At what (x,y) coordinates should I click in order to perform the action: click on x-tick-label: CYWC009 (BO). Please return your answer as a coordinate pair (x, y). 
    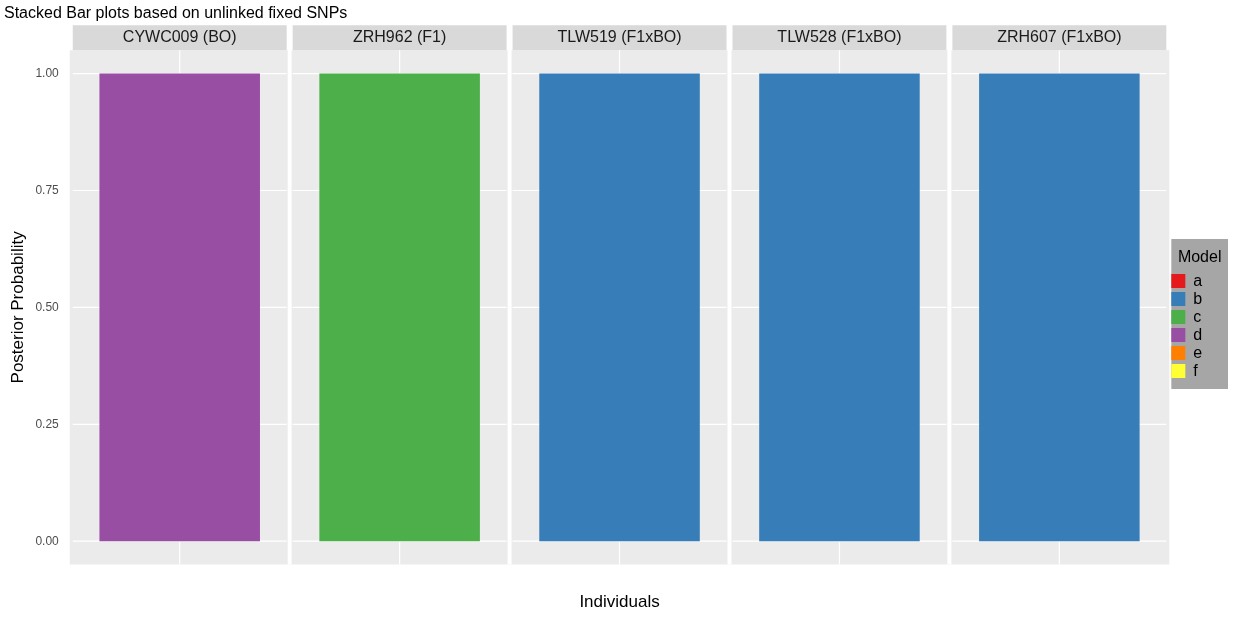
    Looking at the image, I should click on (179, 37).